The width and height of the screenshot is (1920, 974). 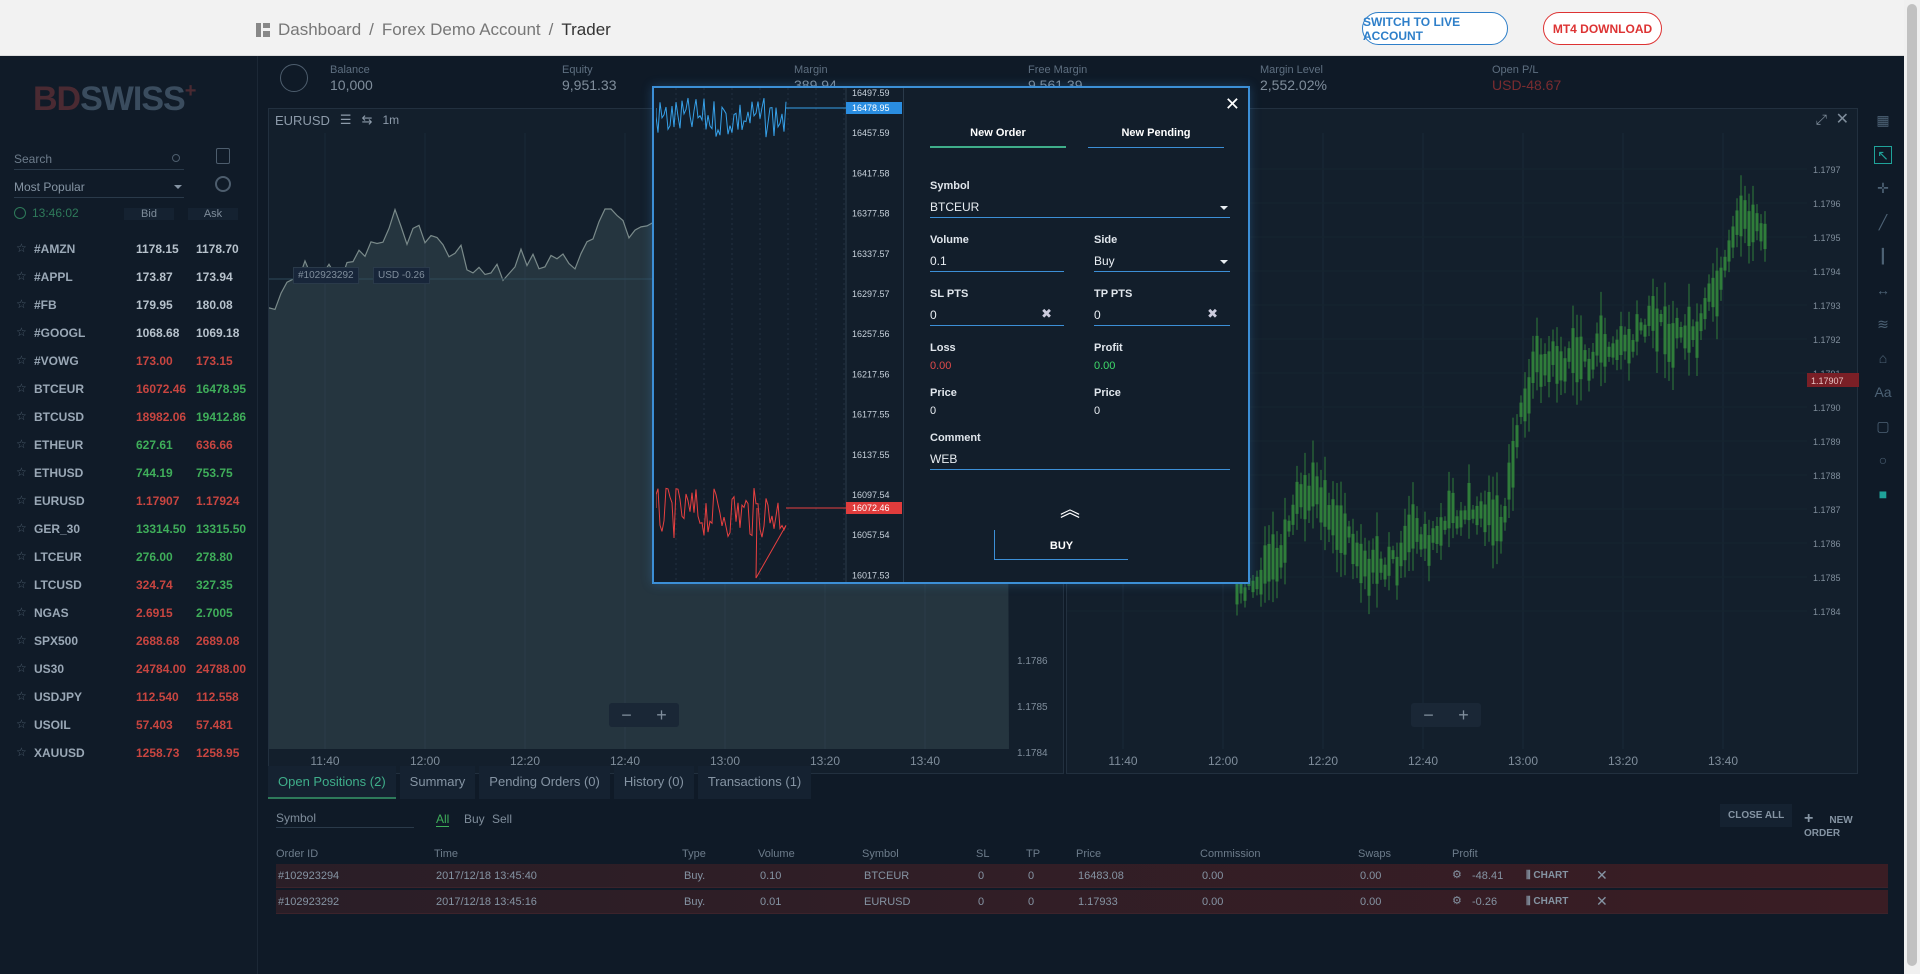 I want to click on instrument-ask: 278.80, so click(x=214, y=557).